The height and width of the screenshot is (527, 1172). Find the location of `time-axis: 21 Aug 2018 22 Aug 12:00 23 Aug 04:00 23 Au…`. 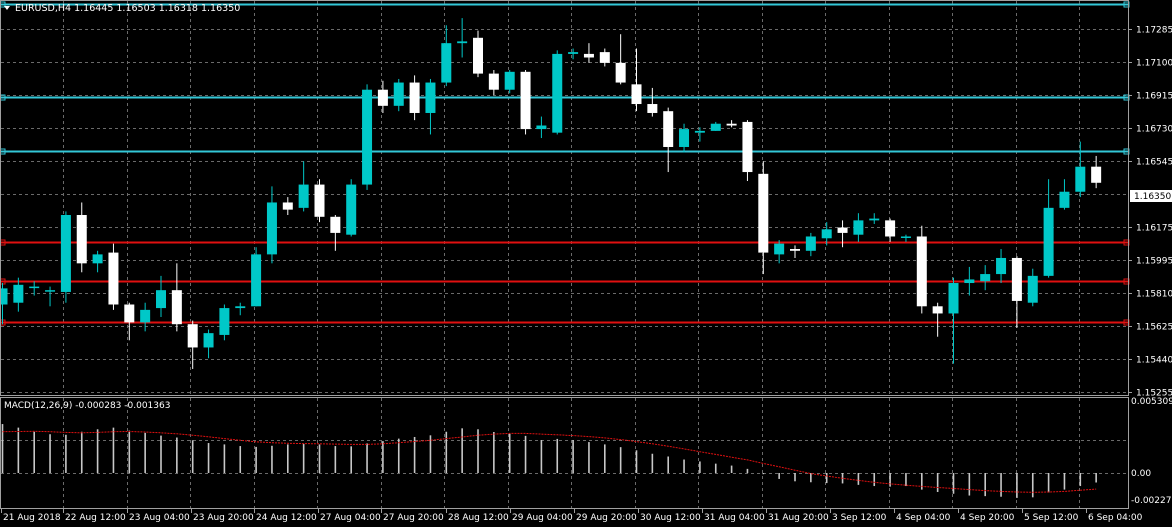

time-axis: 21 Aug 2018 22 Aug 12:00 23 Aug 04:00 23 Au… is located at coordinates (572, 516).